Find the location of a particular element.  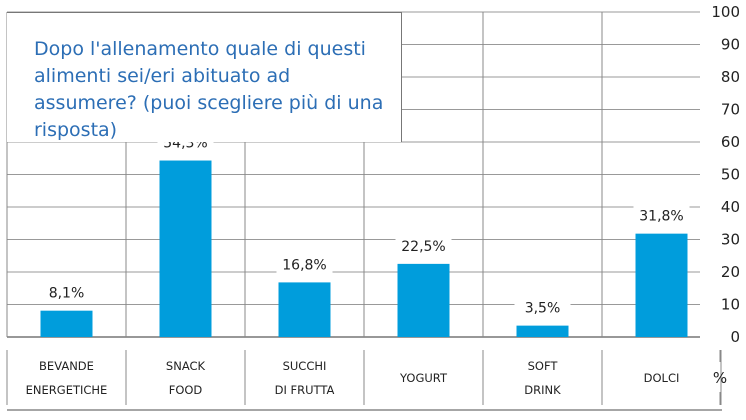

y-tick-label: 20 is located at coordinates (730, 272).